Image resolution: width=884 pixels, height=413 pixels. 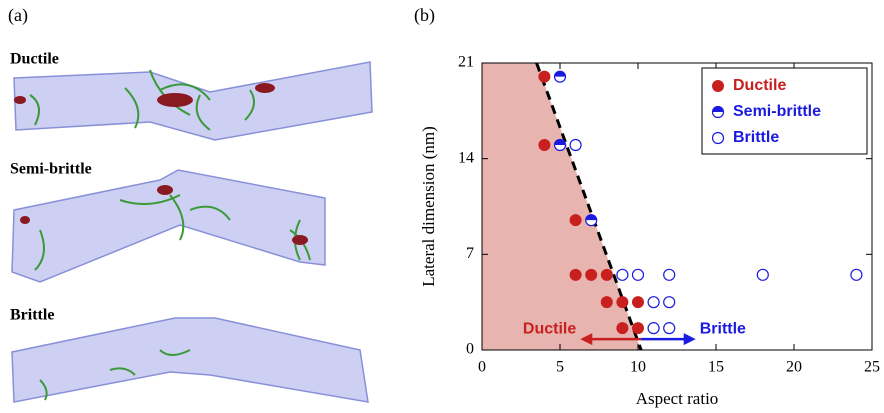 I want to click on image-label: Semi-brittle, so click(x=51, y=169).